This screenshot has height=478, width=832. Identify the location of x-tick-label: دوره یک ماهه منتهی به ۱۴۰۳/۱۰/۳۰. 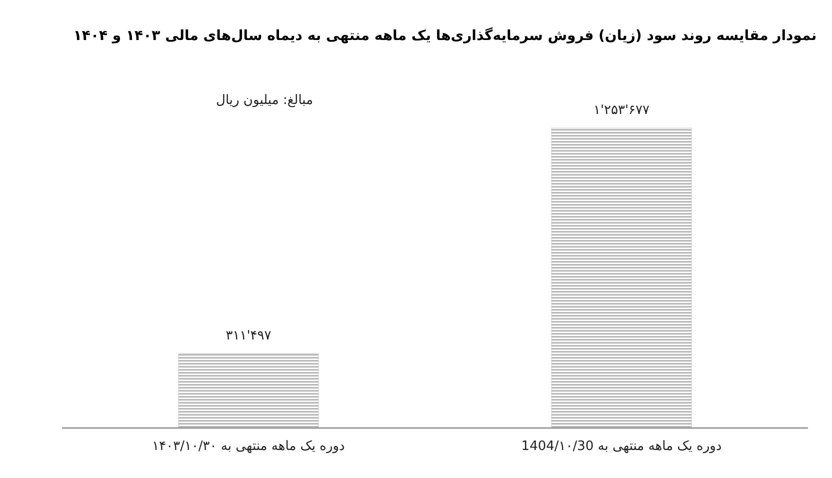
(249, 446).